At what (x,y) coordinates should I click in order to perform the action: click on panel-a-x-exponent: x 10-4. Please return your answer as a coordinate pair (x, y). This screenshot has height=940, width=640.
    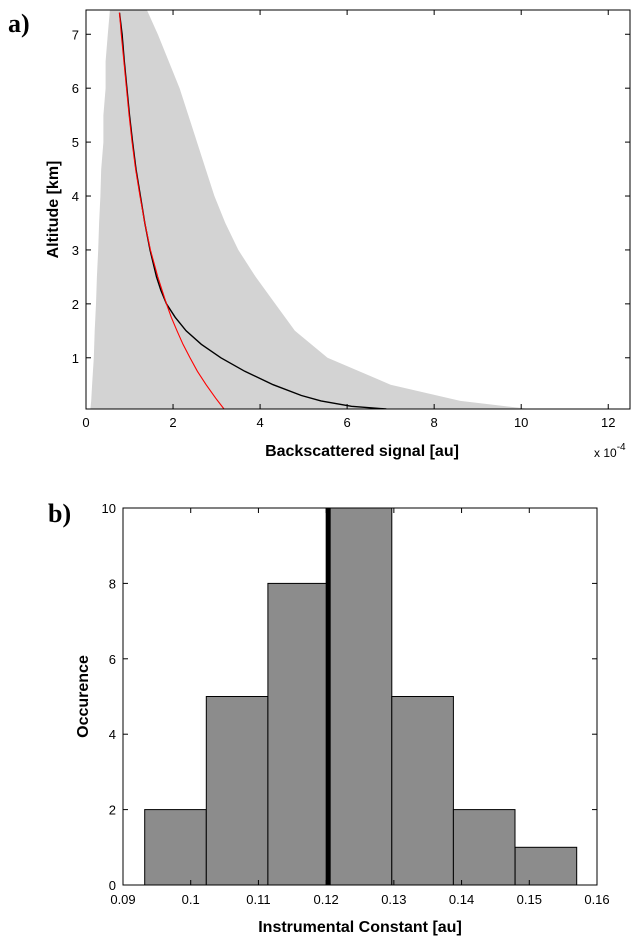
    Looking at the image, I should click on (610, 451).